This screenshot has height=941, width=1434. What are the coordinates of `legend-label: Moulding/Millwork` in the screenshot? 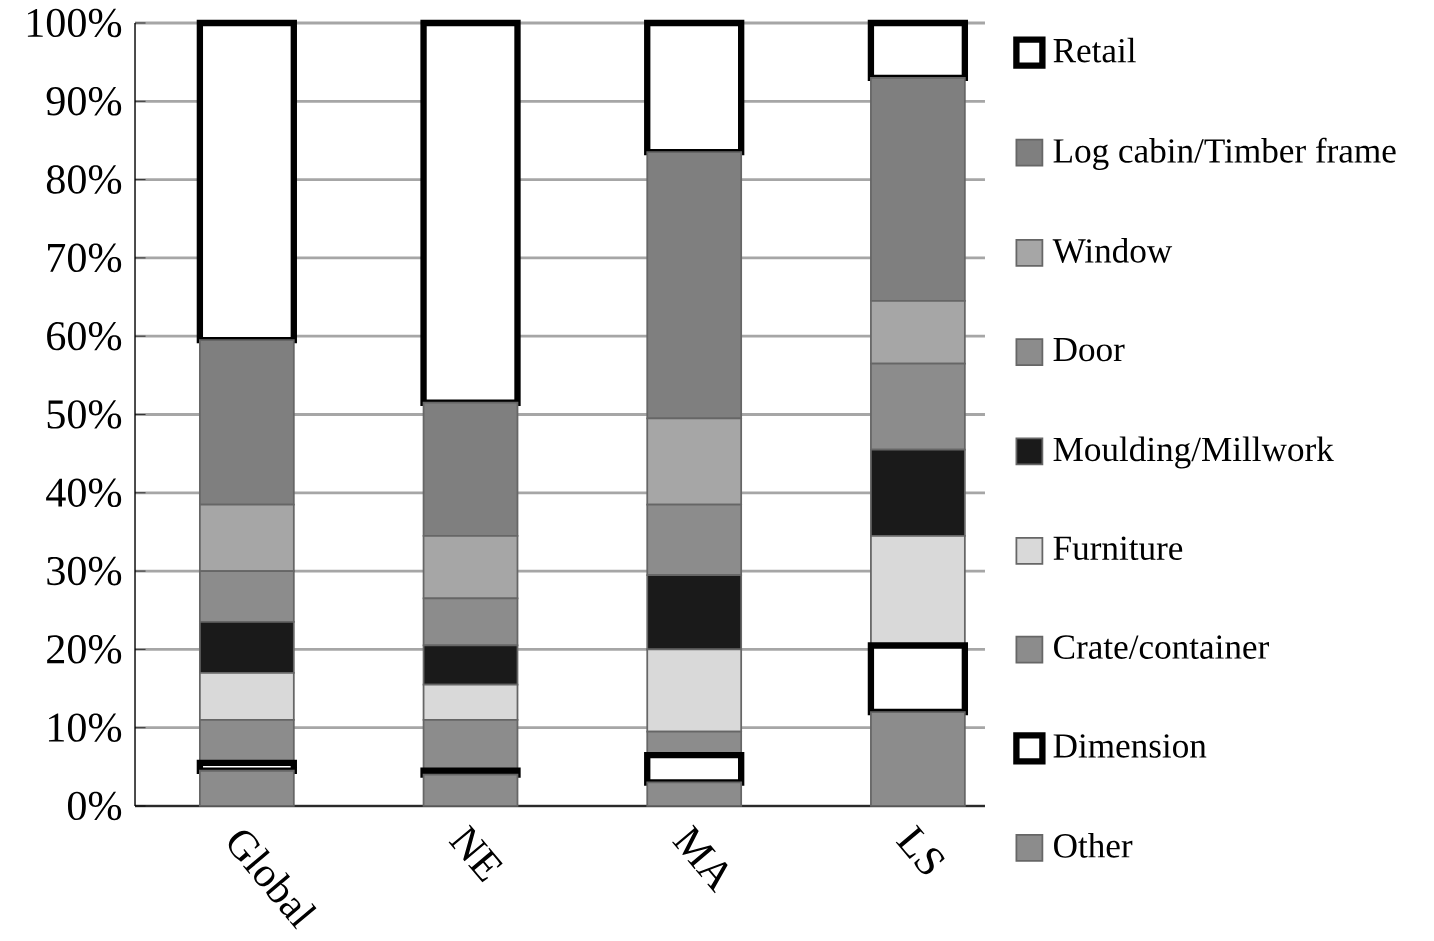 It's located at (1193, 452).